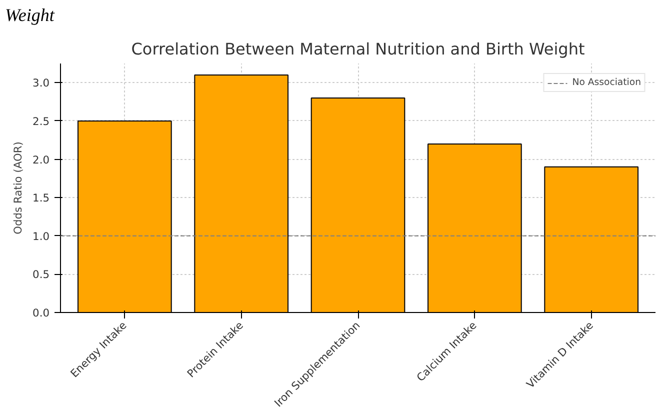  I want to click on y-tick-label: 0.5, so click(41, 275).